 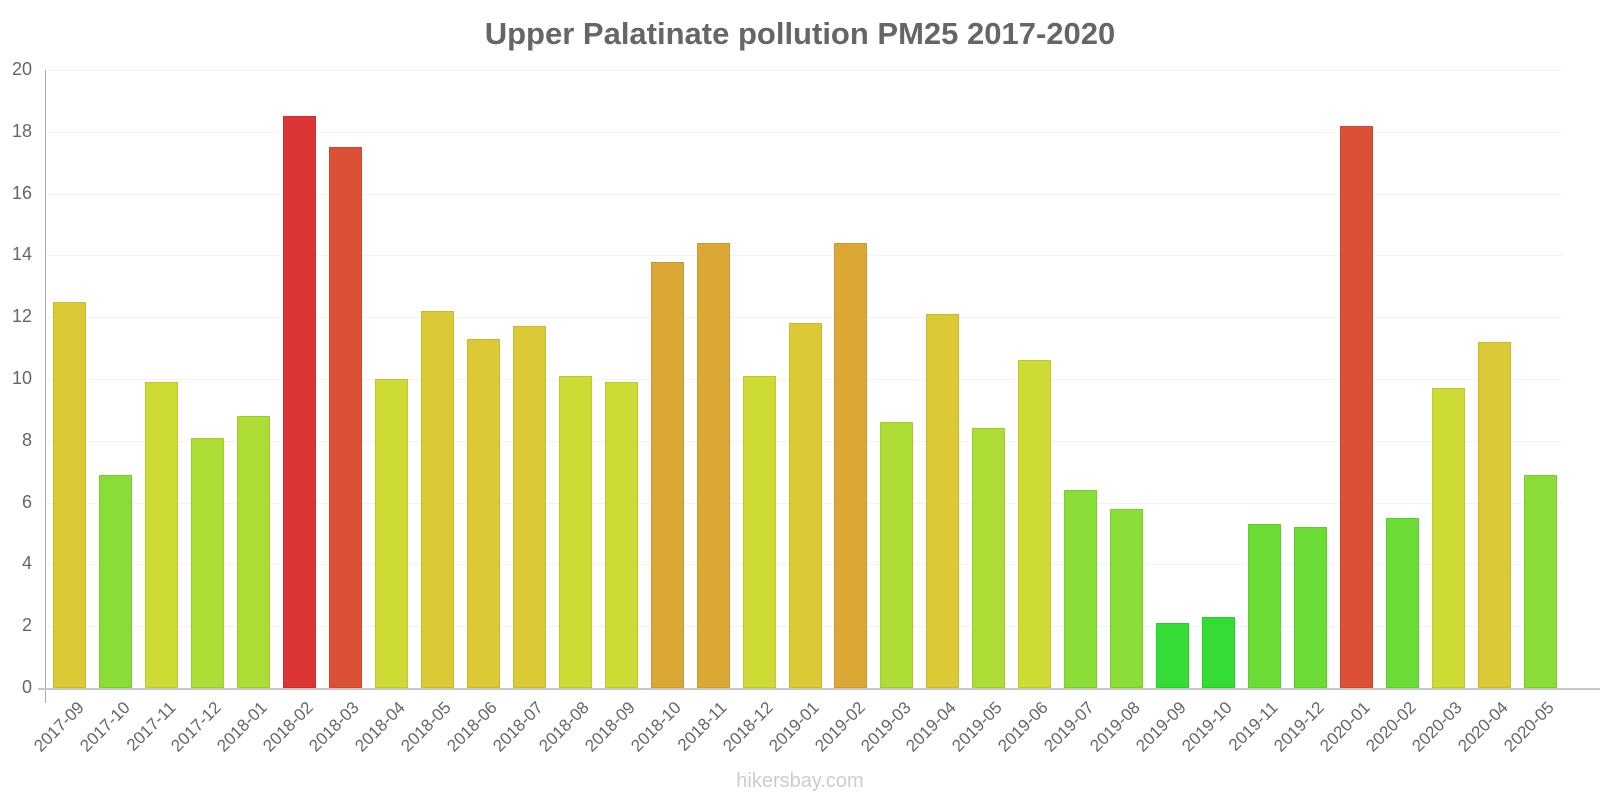 I want to click on x-tick-label: 2019-09, so click(x=1161, y=727).